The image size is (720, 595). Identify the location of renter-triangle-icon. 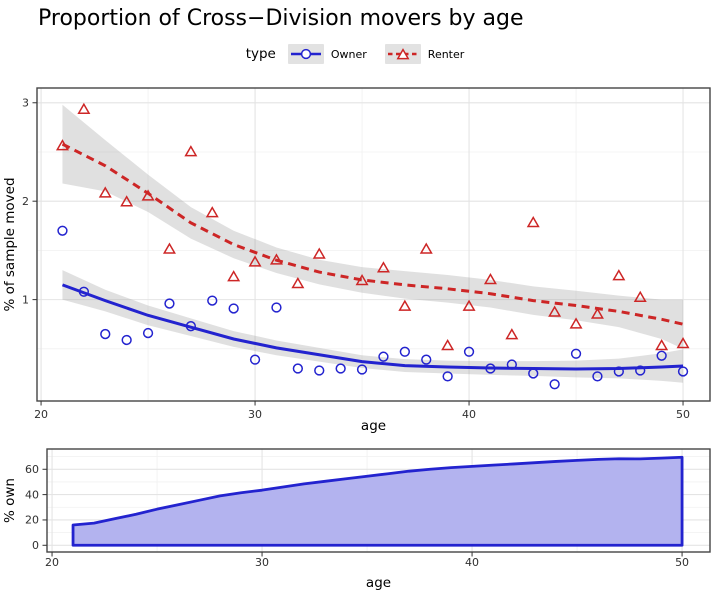
(403, 54).